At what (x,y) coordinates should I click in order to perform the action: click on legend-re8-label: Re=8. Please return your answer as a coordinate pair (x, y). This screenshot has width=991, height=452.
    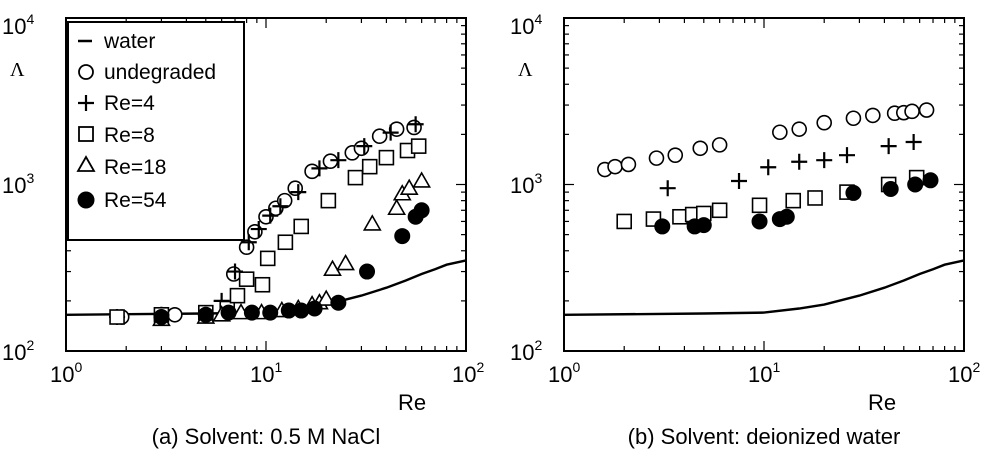
    Looking at the image, I should click on (129, 135).